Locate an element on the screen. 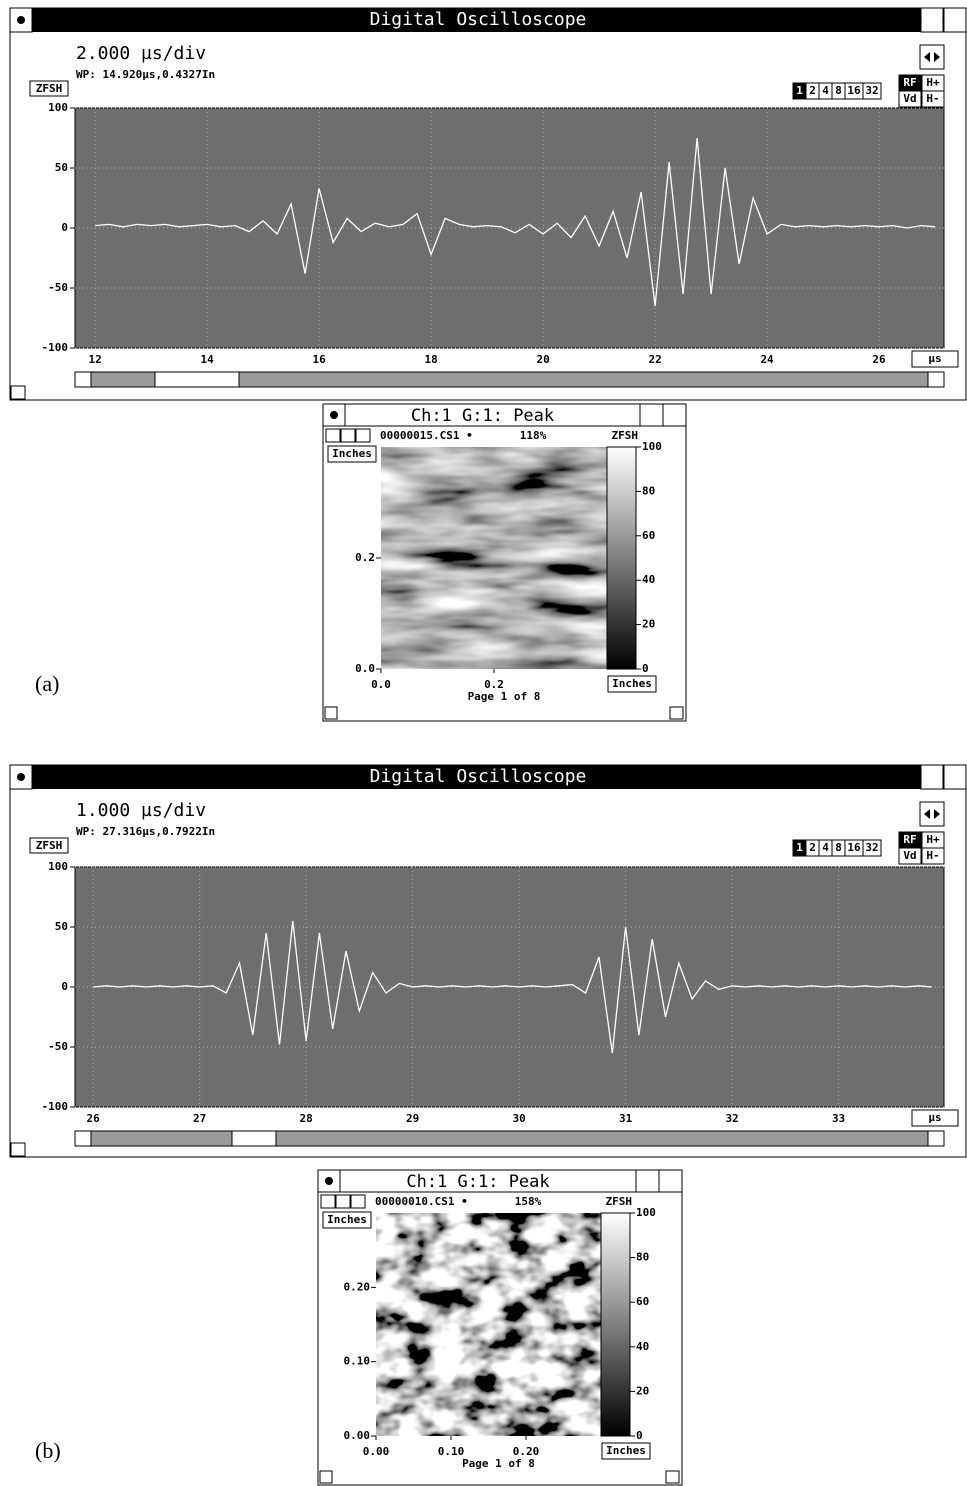 This screenshot has width=967, height=1486. colorbar-tick-label: 80 is located at coordinates (642, 1257).